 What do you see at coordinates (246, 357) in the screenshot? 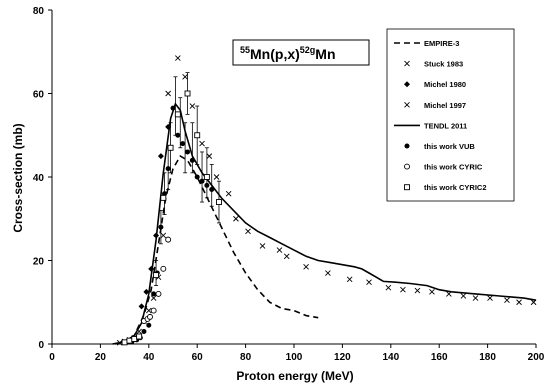
I see `x-tick-label: 80` at bounding box center [246, 357].